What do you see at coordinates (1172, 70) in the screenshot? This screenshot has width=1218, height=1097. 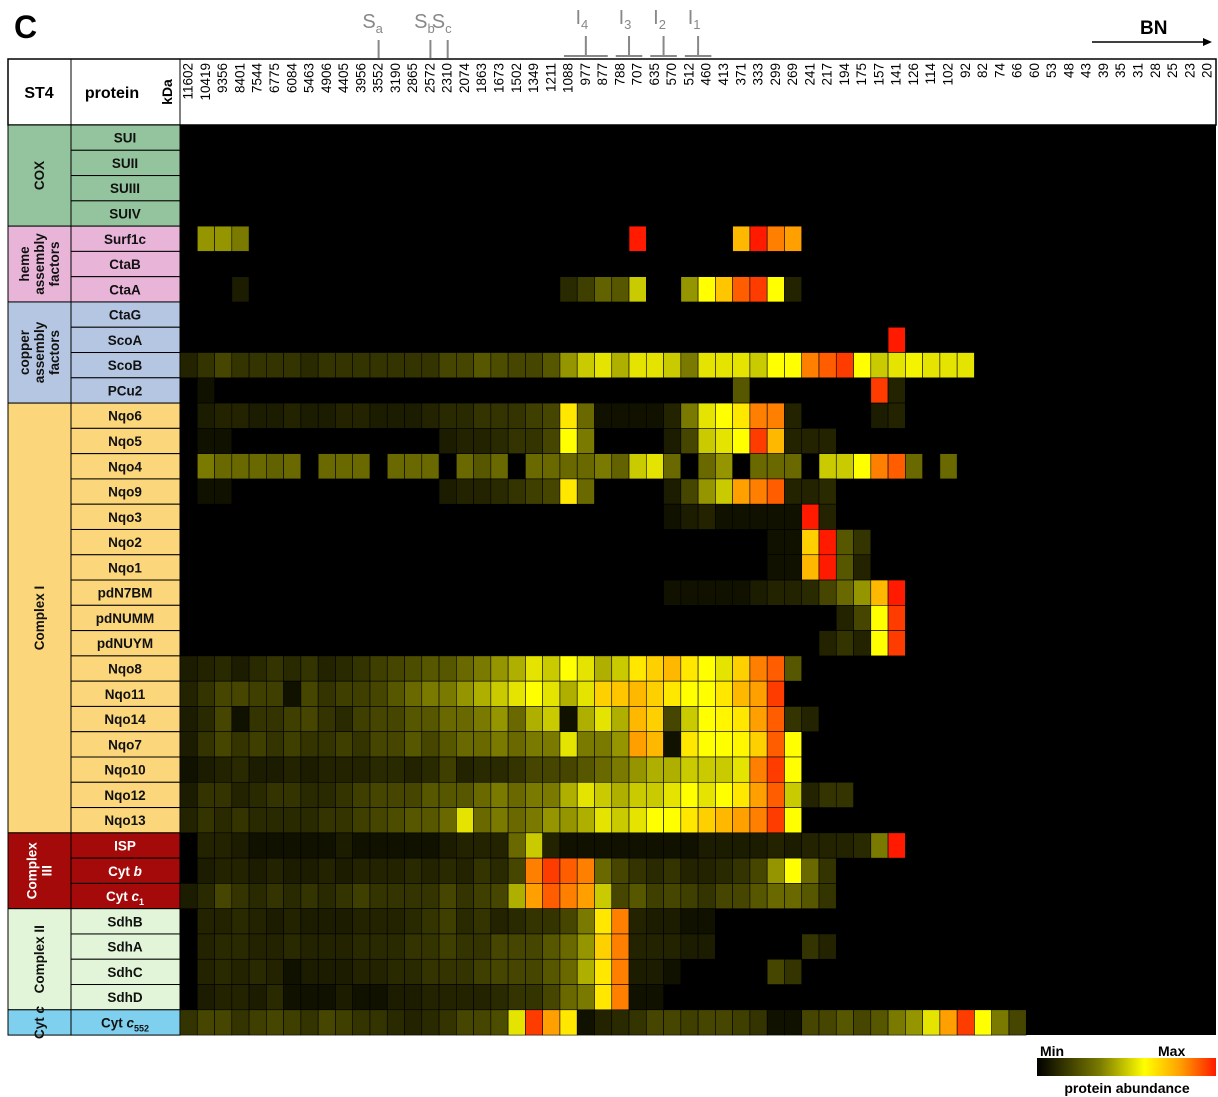 I see `column-label: 25` at bounding box center [1172, 70].